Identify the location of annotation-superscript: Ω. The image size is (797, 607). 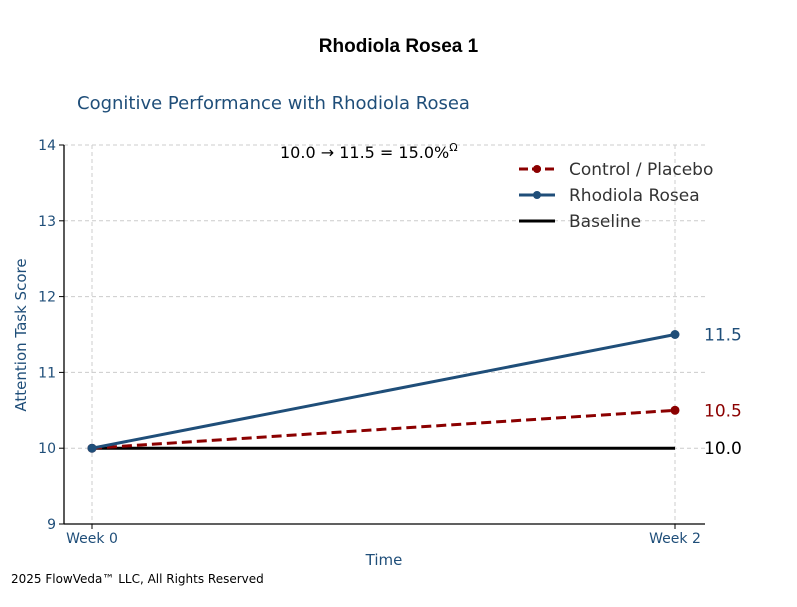
(453, 147).